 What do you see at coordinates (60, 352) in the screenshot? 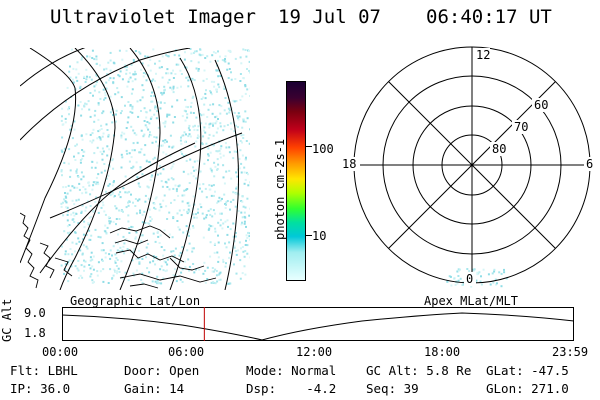
I see `orbit-xtick-0: 00:00` at bounding box center [60, 352].